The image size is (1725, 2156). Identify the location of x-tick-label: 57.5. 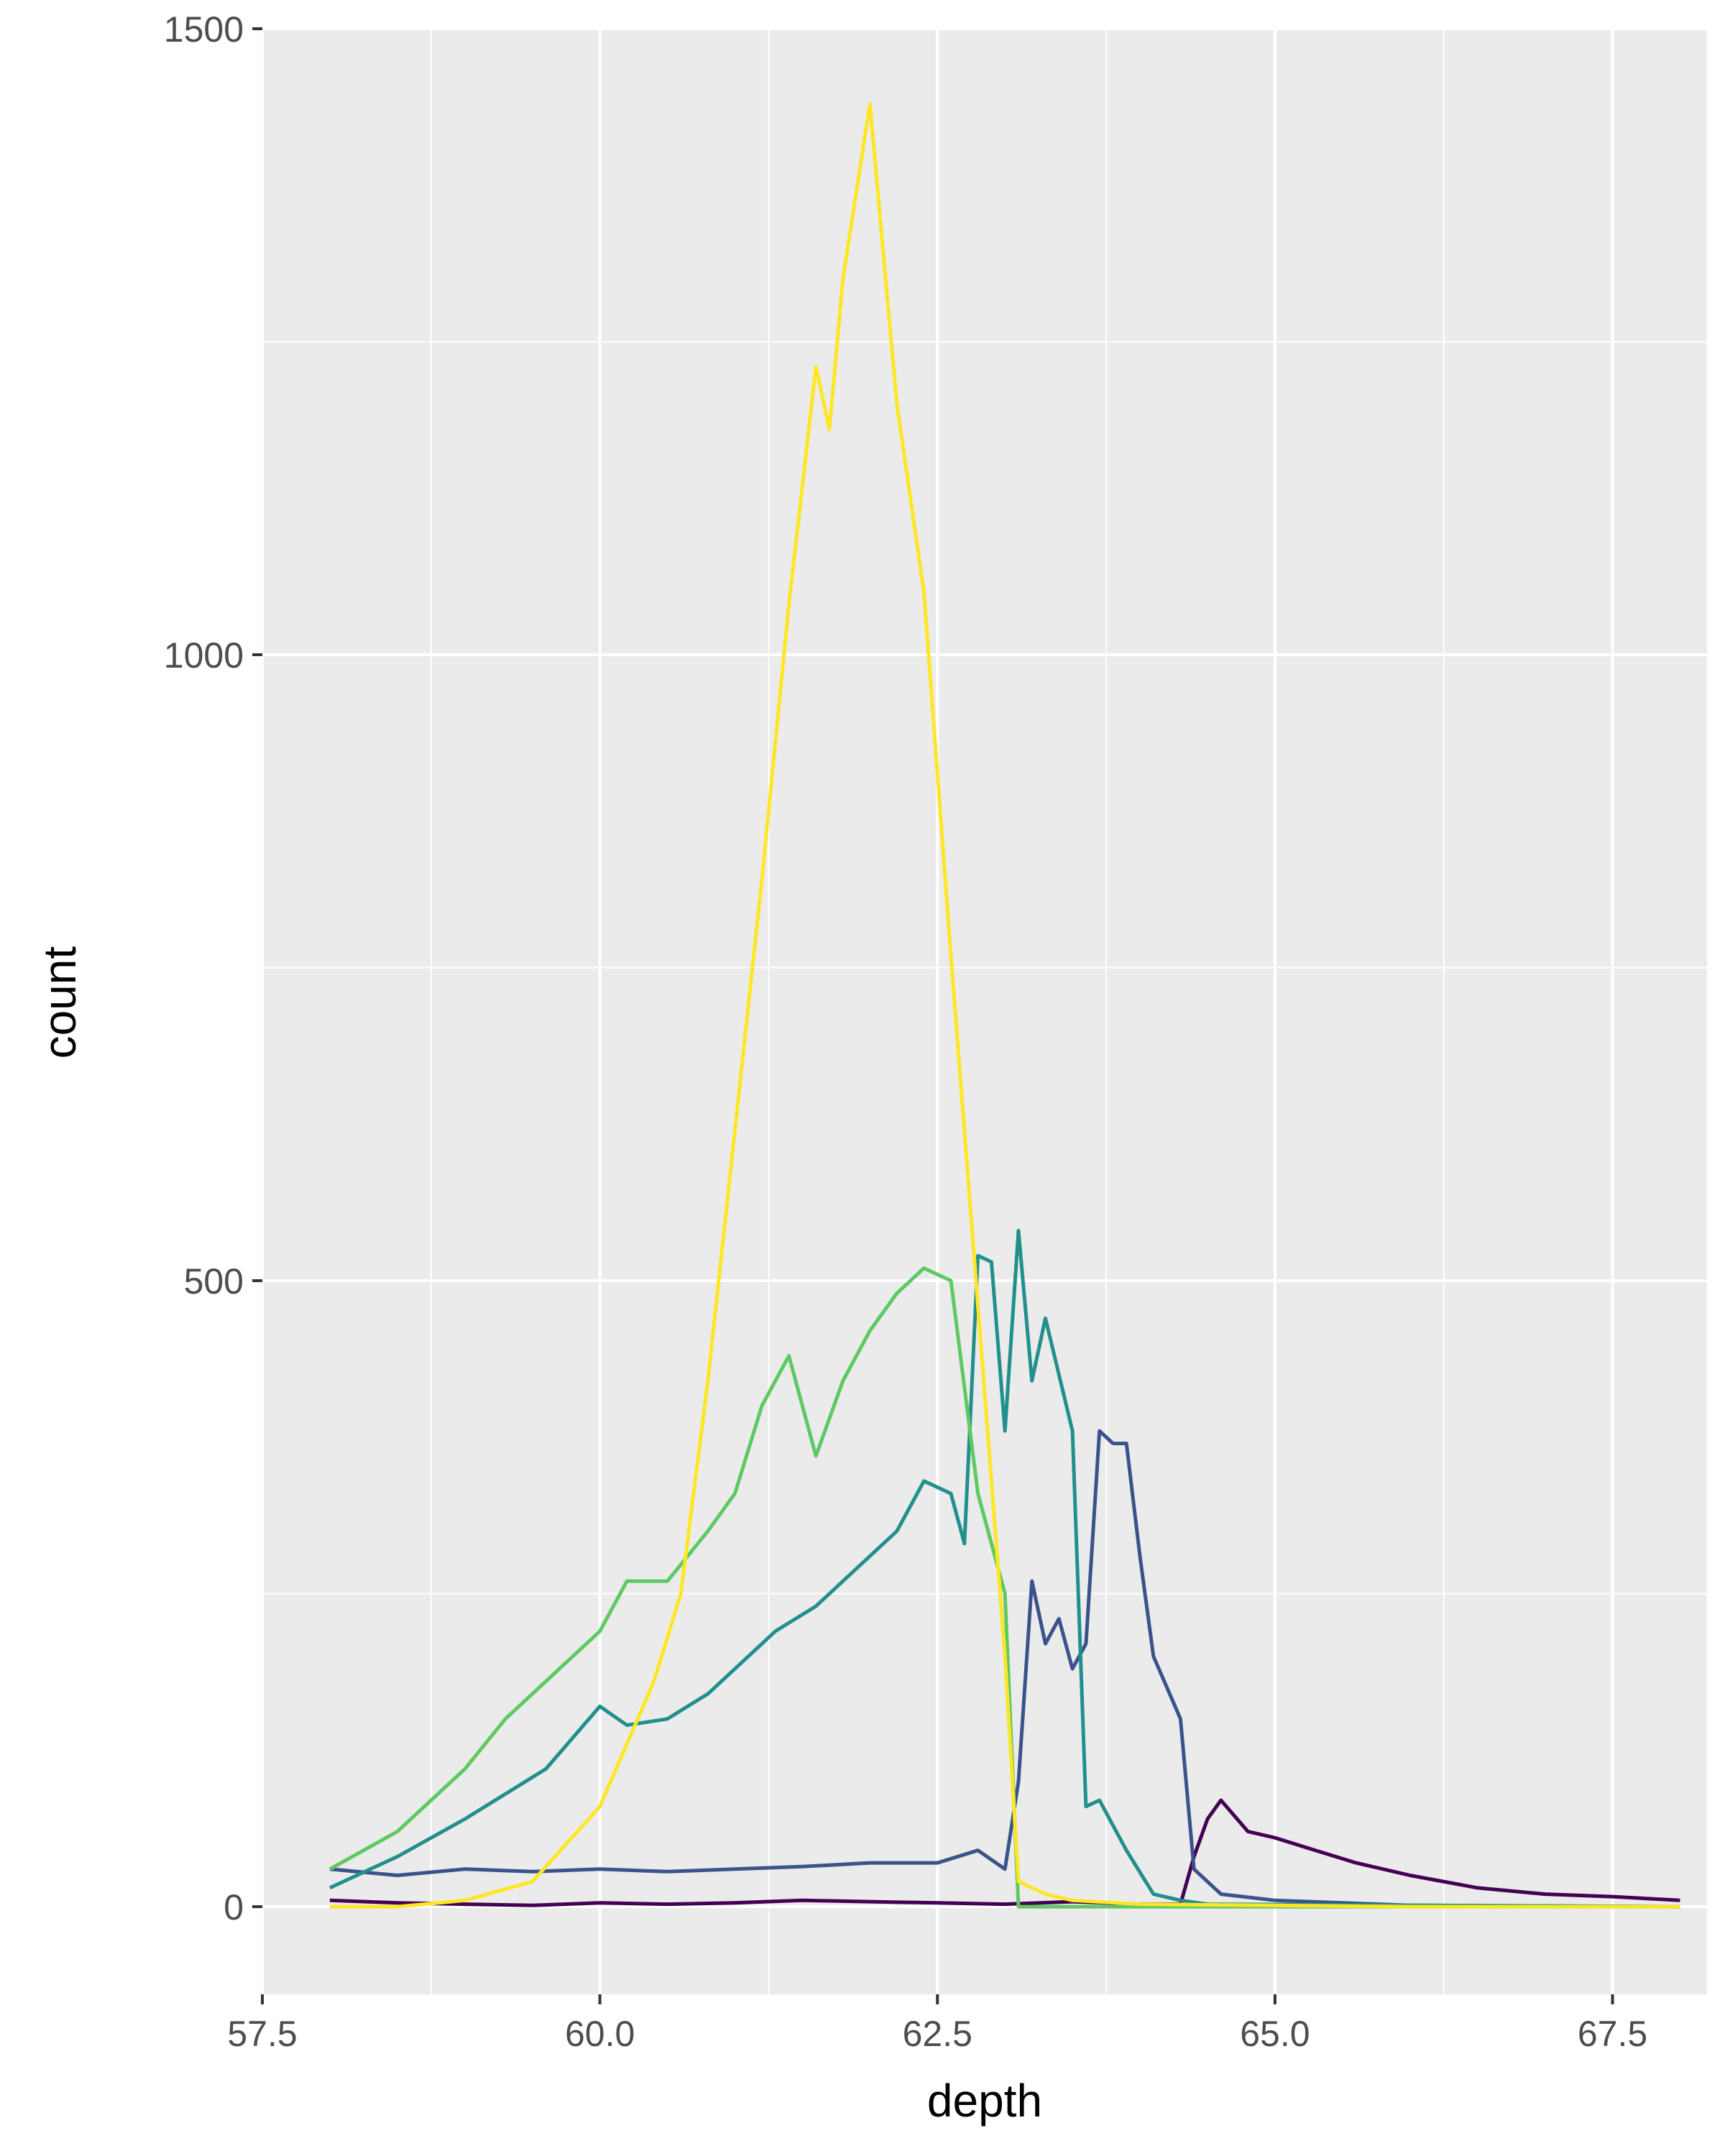
(262, 2034).